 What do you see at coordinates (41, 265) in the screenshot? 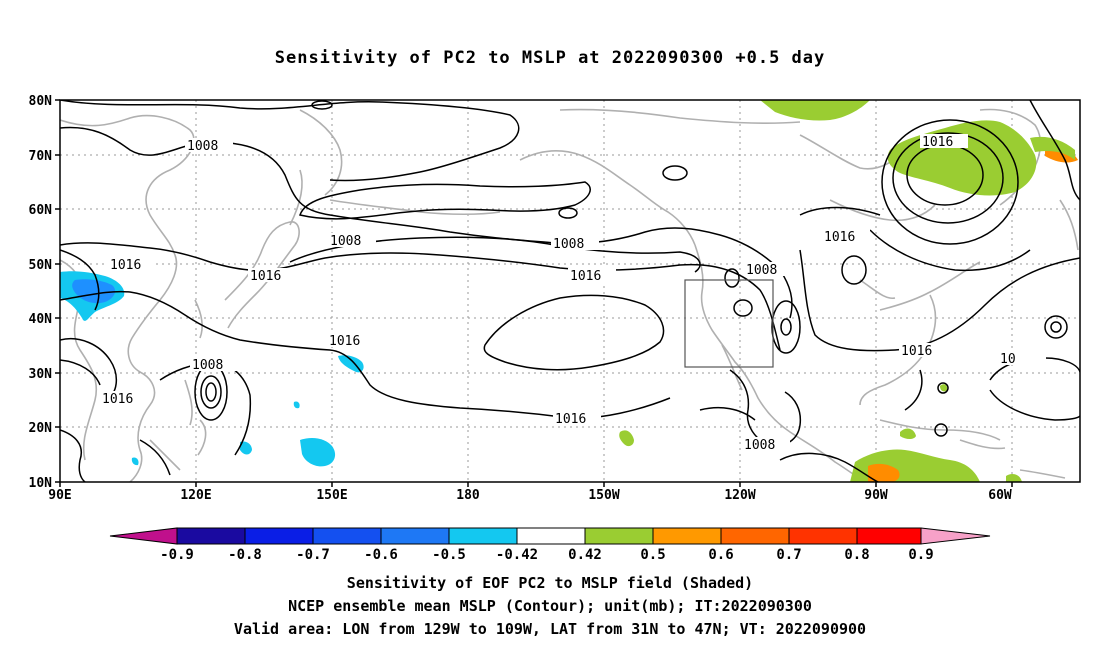
I see `lat-label: 50N` at bounding box center [41, 265].